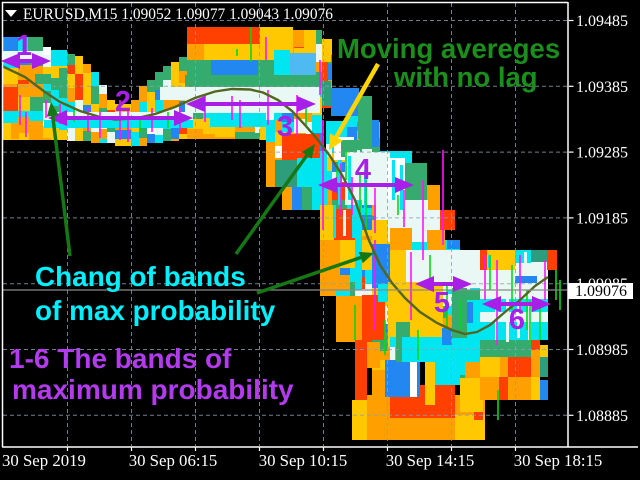 The width and height of the screenshot is (640, 480). I want to click on svg-text: maximum probability, so click(153, 389).